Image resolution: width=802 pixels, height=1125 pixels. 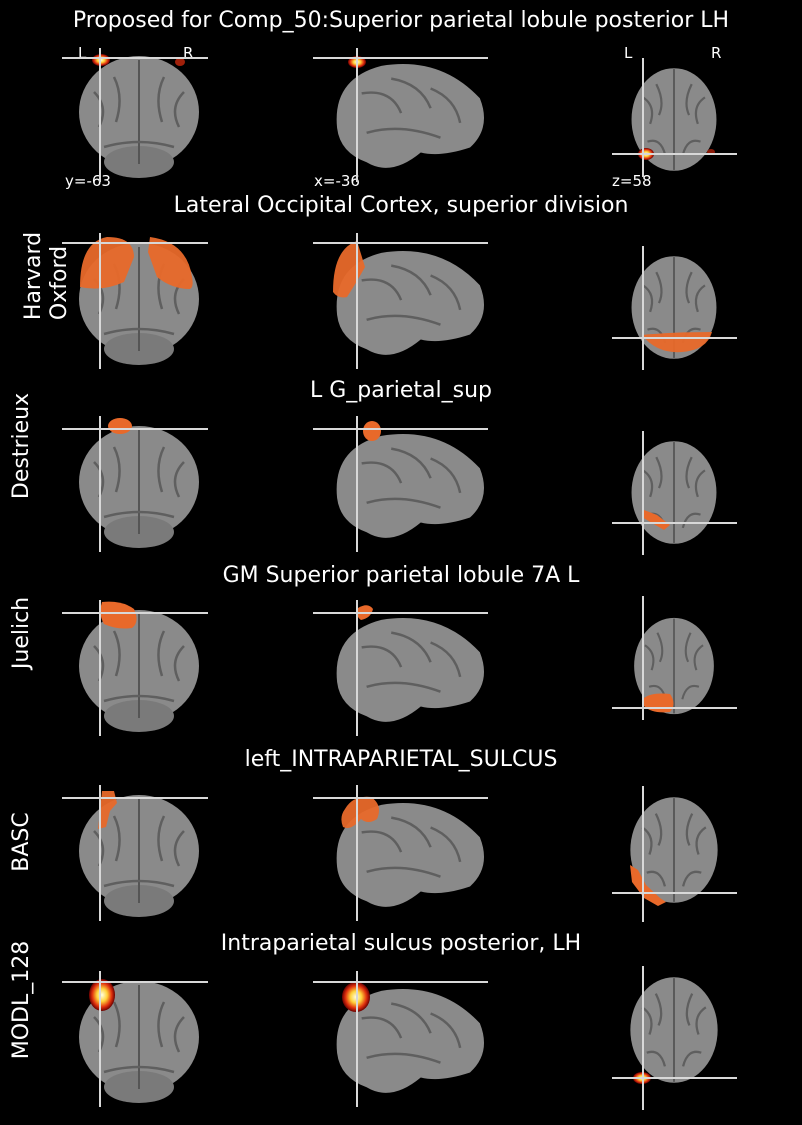 What do you see at coordinates (102, 995) in the screenshot?
I see `row-5-coronal-blob` at bounding box center [102, 995].